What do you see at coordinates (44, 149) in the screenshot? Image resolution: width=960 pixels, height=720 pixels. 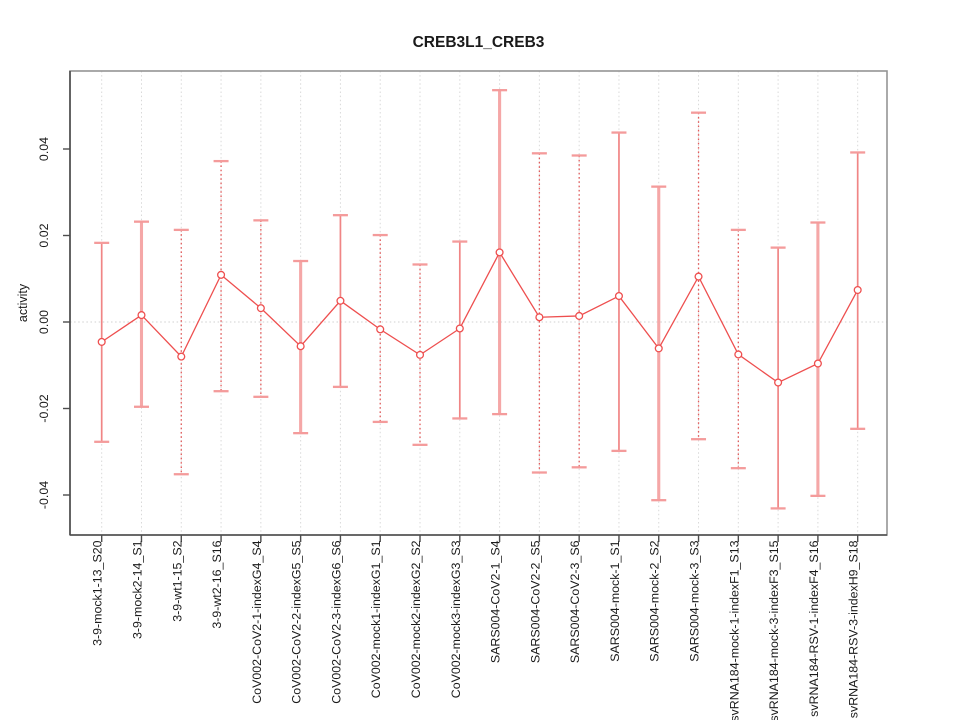 I see `y-tick-label: 0.04` at bounding box center [44, 149].